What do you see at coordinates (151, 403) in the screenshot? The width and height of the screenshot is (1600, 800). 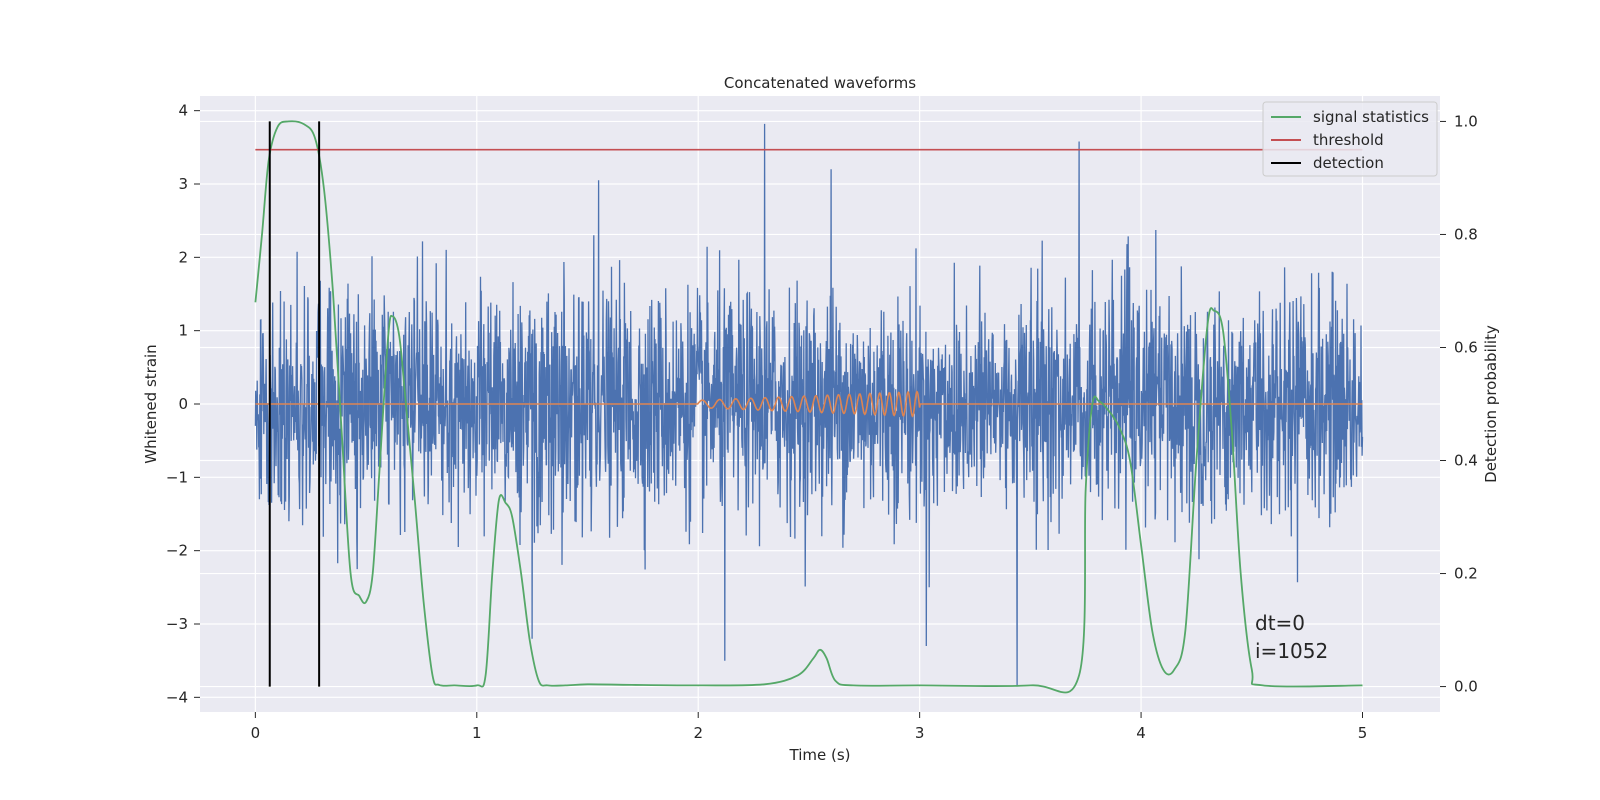 I see `y-axis-label: Whitened strain` at bounding box center [151, 403].